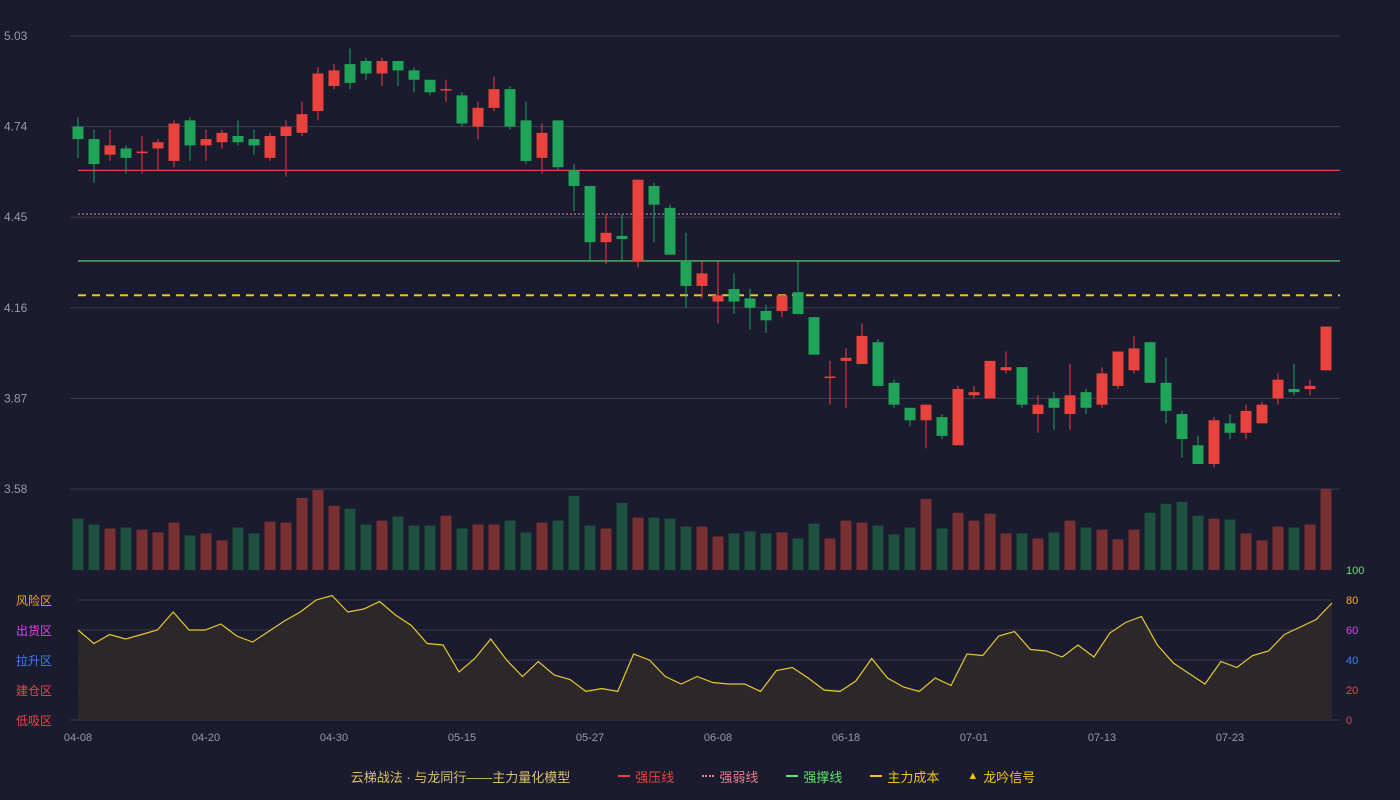 This screenshot has height=800, width=1400. What do you see at coordinates (646, 776) in the screenshot?
I see `legend-strong-pressure: 强压线` at bounding box center [646, 776].